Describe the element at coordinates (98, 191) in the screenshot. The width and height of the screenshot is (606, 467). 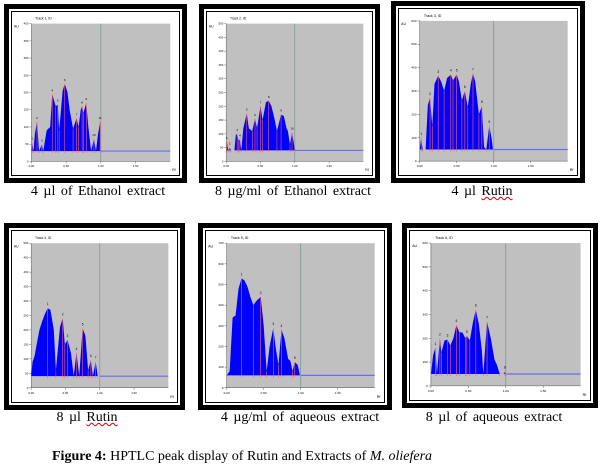
I see `caption-text: 4 µl of Ethanol extract` at that location.